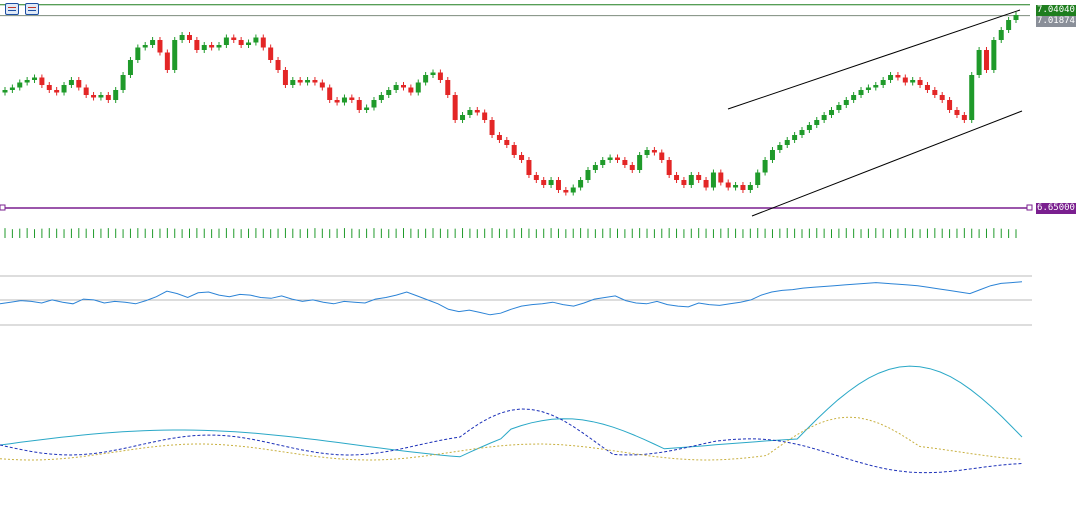 The height and width of the screenshot is (509, 1082). Describe the element at coordinates (3, 207) in the screenshot. I see `support-handle-left` at that location.